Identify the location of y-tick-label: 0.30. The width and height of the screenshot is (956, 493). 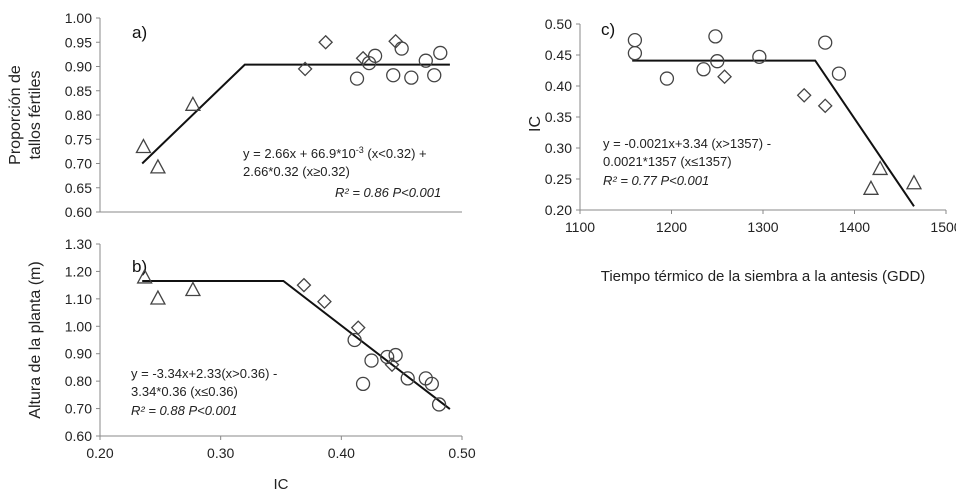
(558, 148).